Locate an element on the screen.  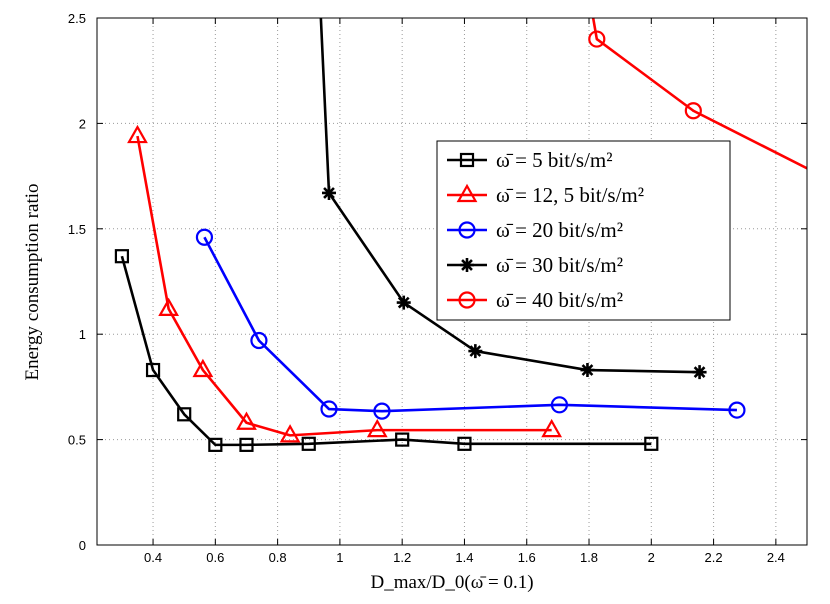
legend-entry: ω̄ = 40 bit/s/m² is located at coordinates (535, 300).